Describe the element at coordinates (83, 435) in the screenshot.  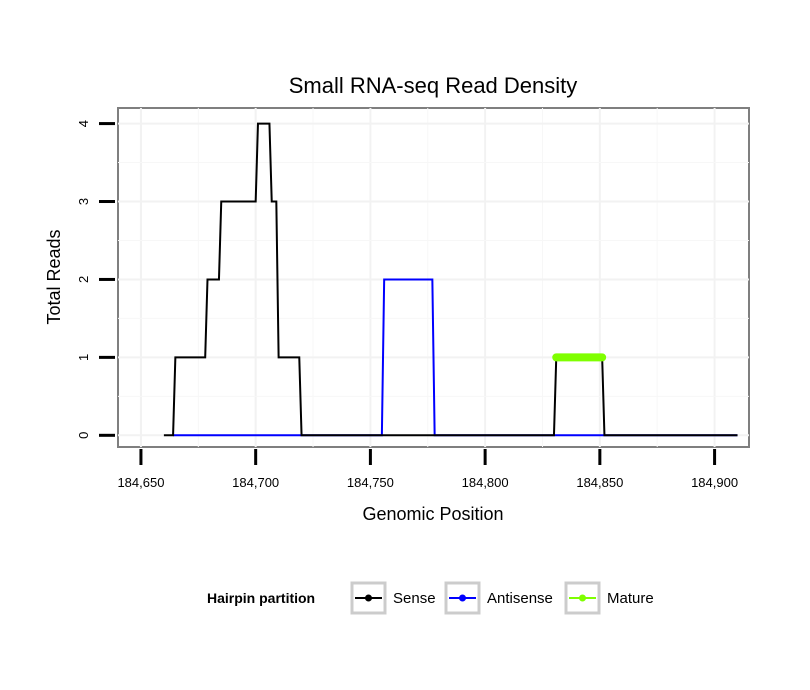
I see `y-tick-label: 0` at that location.